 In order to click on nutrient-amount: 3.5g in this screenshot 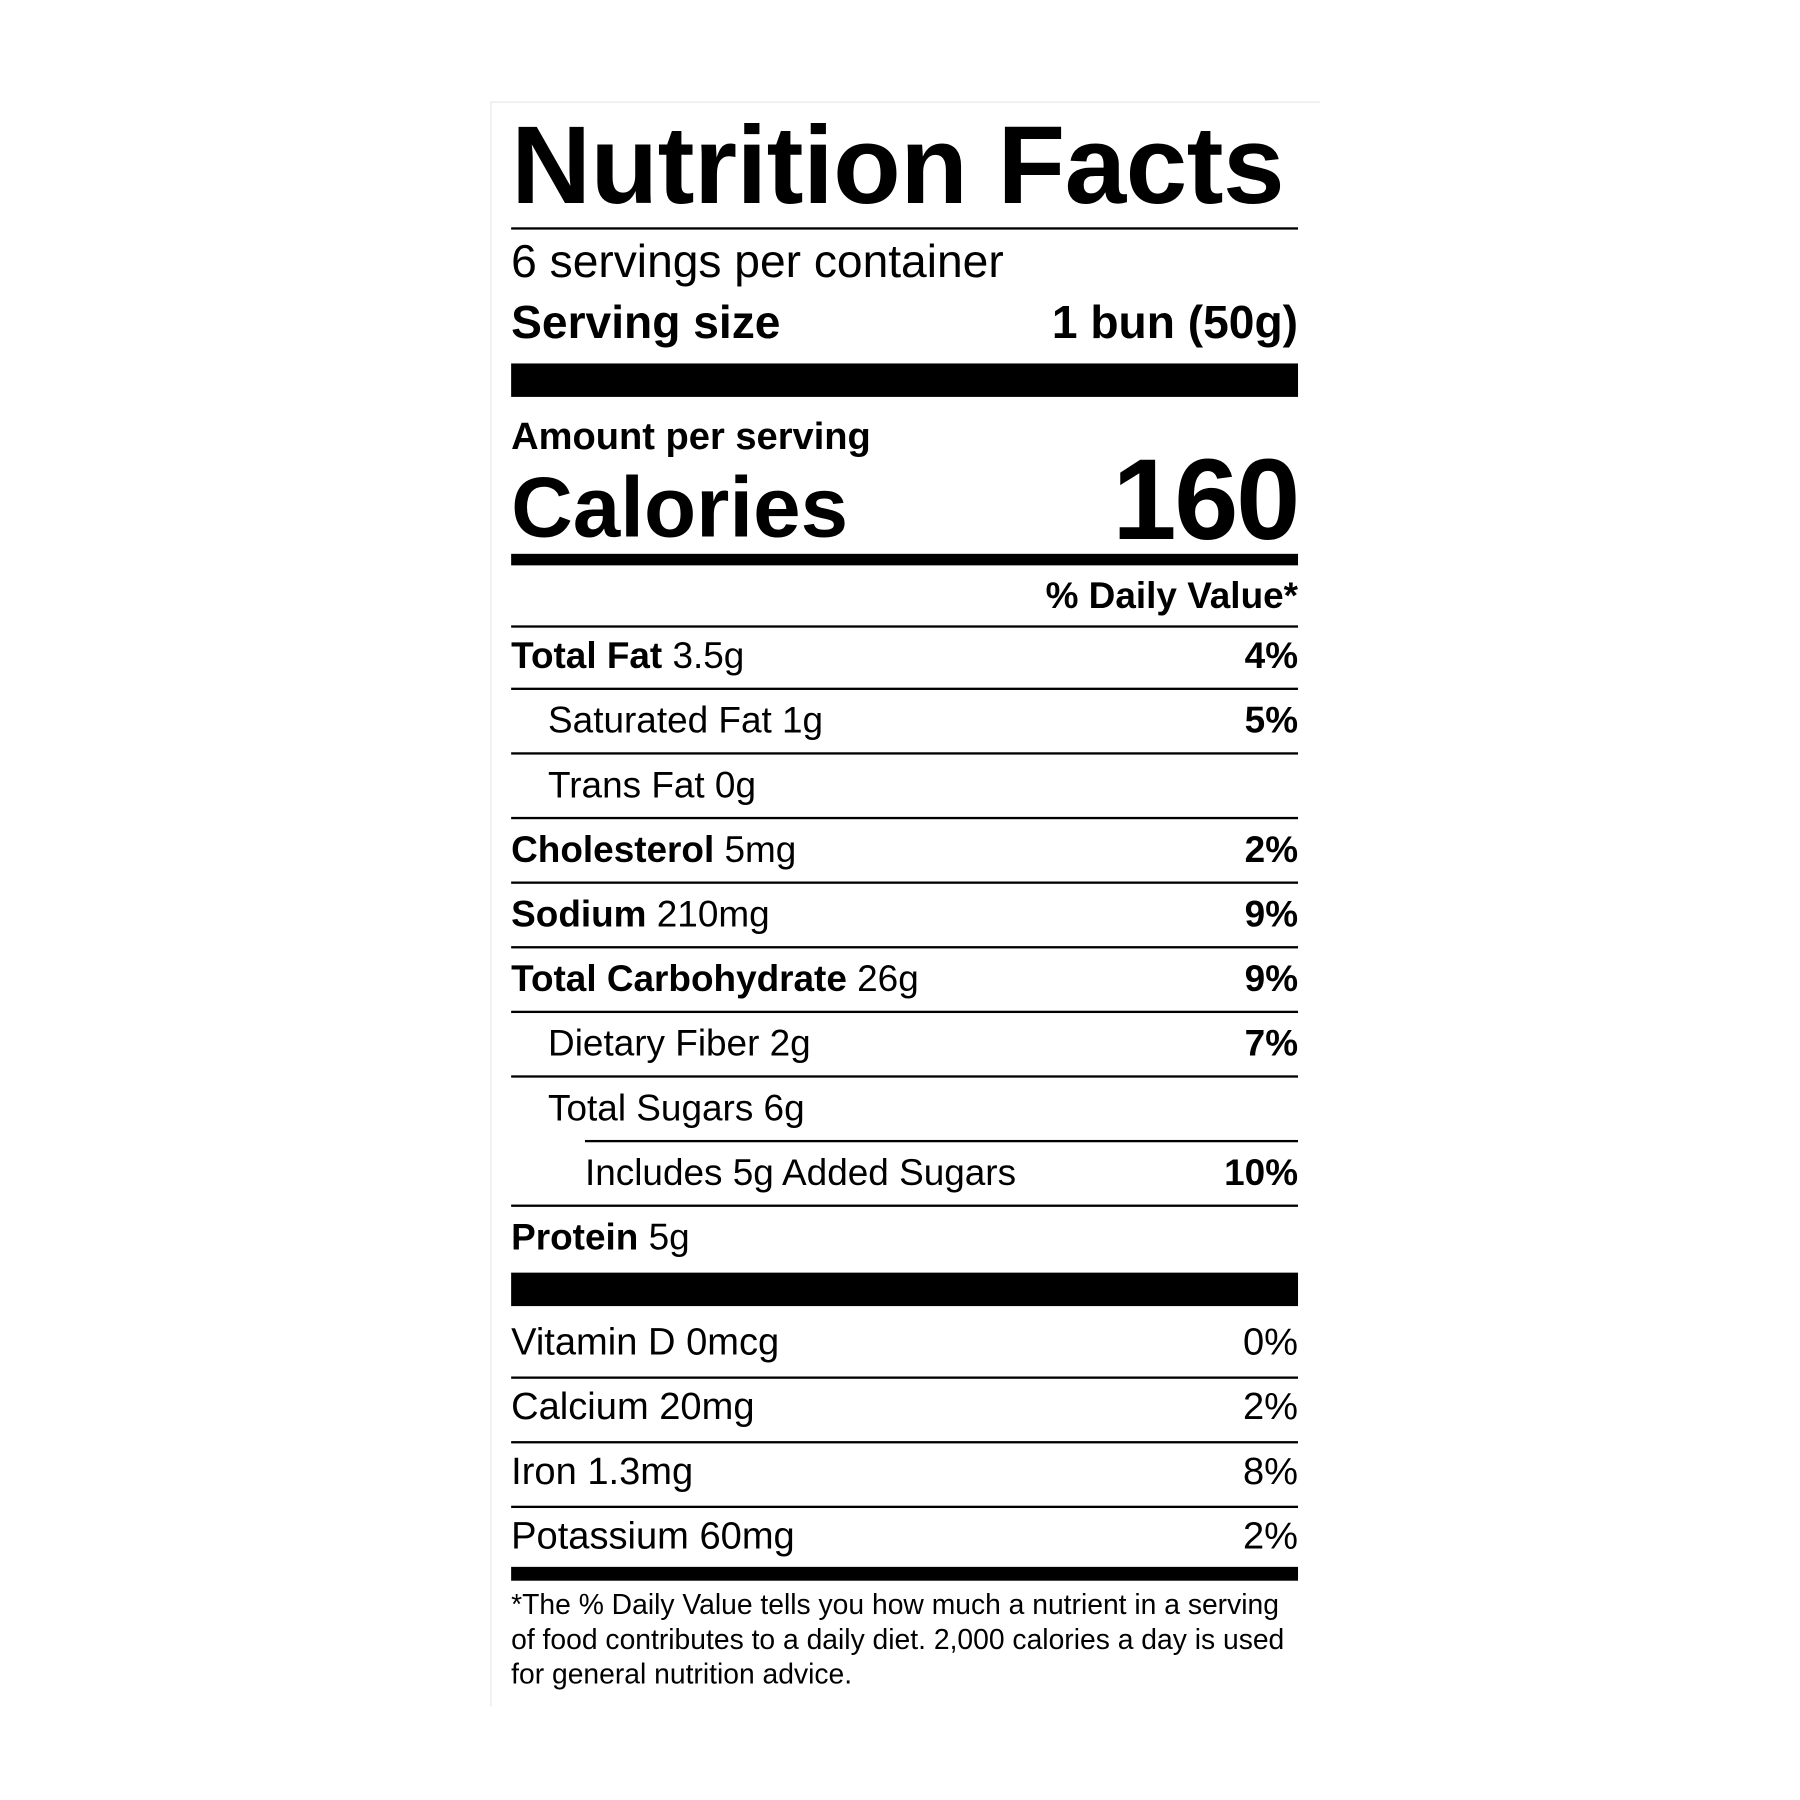, I will do `click(708, 655)`.